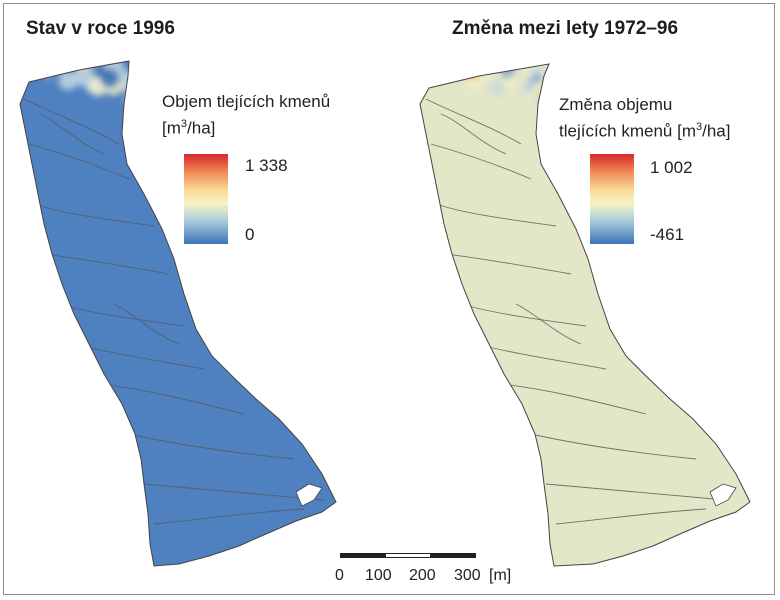 The height and width of the screenshot is (600, 780). Describe the element at coordinates (500, 575) in the screenshot. I see `scale-unit: [m]` at that location.